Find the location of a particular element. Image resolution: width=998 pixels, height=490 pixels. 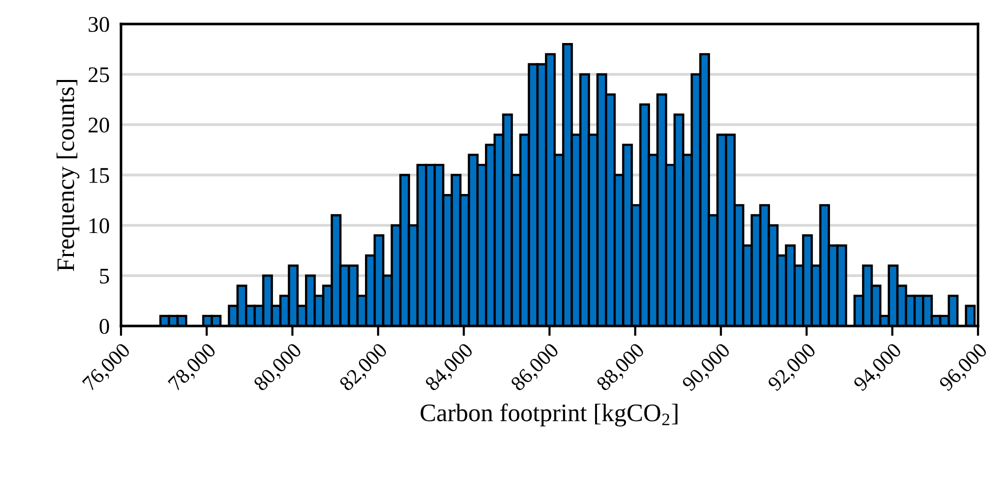

y-tick-label: 5 is located at coordinates (105, 276).